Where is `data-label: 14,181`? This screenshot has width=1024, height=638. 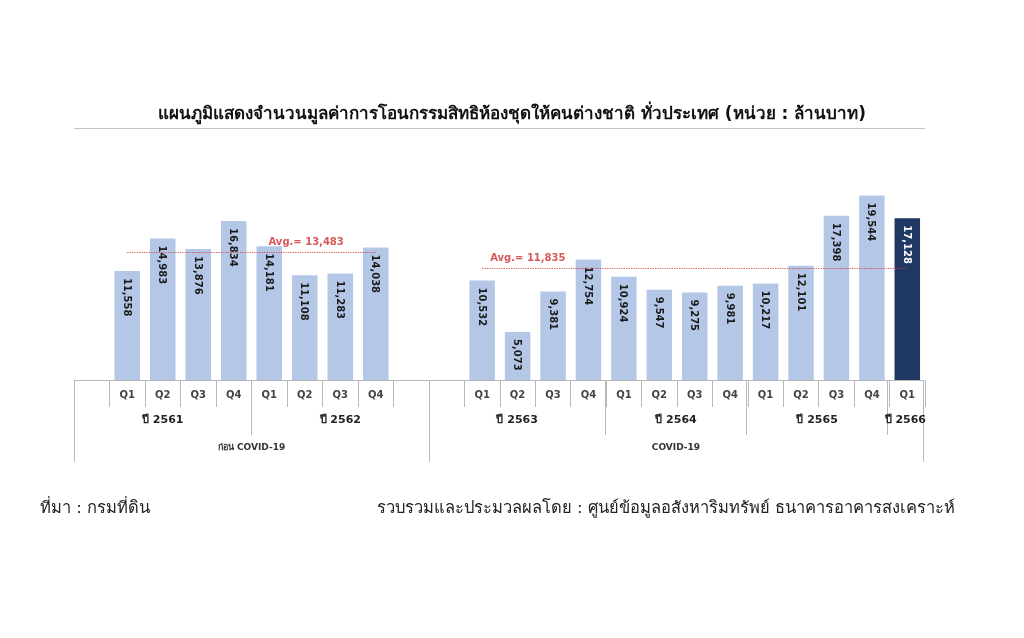 data-label: 14,181 is located at coordinates (269, 272).